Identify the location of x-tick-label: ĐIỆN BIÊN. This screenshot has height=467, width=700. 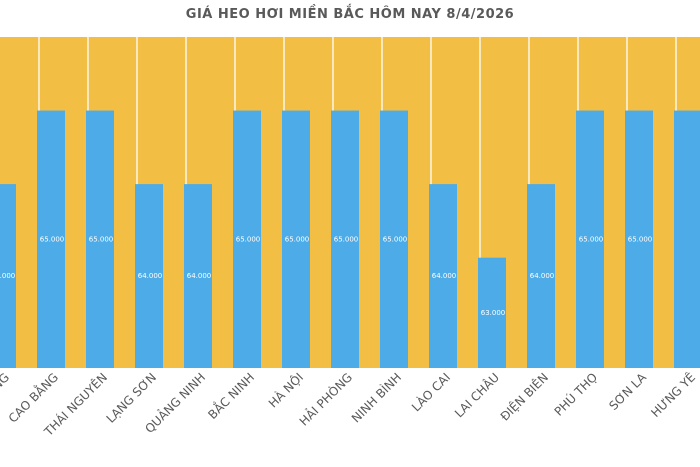
(524, 397).